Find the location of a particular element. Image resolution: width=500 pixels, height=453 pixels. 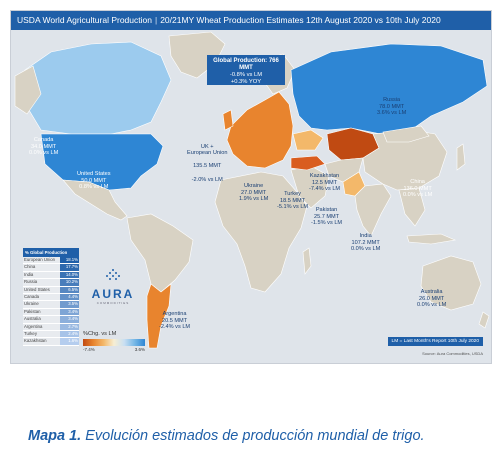

aura-subtitle: COMMODITIES is located at coordinates (113, 303).